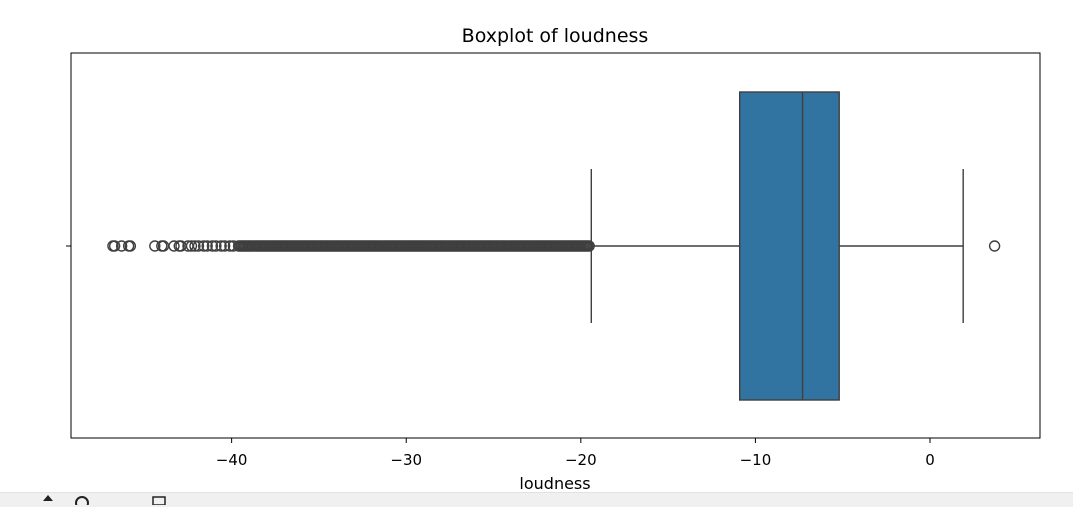 The width and height of the screenshot is (1073, 507). Describe the element at coordinates (554, 483) in the screenshot. I see `x-axis-label: loudness` at that location.